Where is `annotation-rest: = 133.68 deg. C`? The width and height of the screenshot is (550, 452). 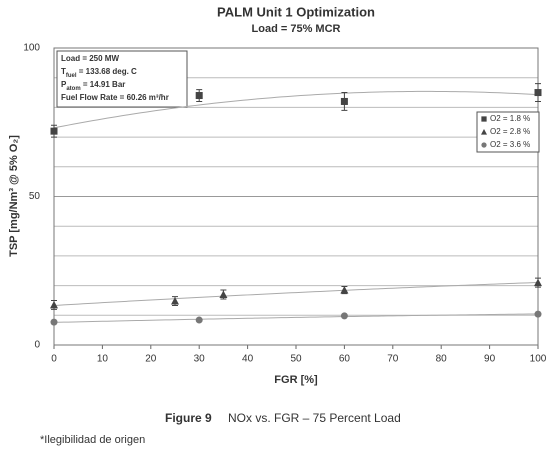
annotation-rest: = 133.68 deg. C is located at coordinates (107, 71).